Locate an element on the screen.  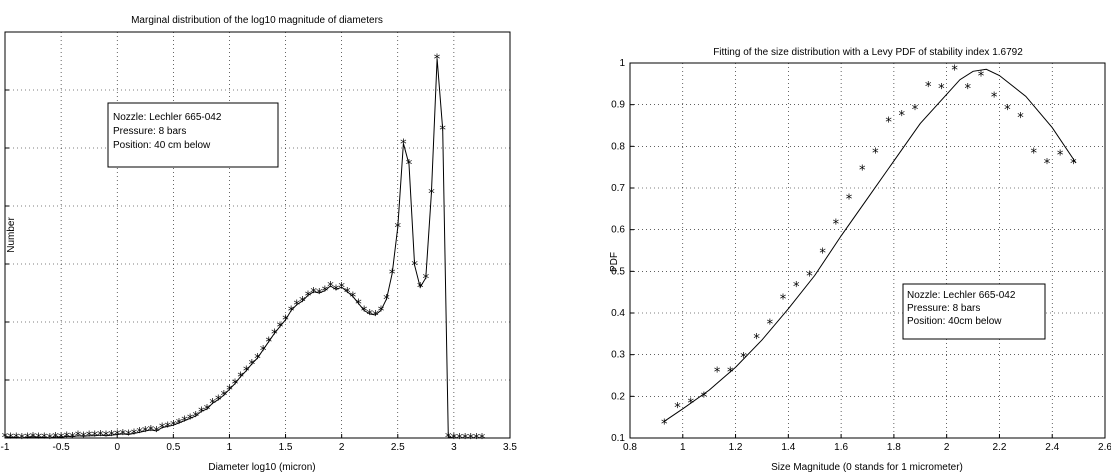
x-tick-label: 0 is located at coordinates (117, 447).